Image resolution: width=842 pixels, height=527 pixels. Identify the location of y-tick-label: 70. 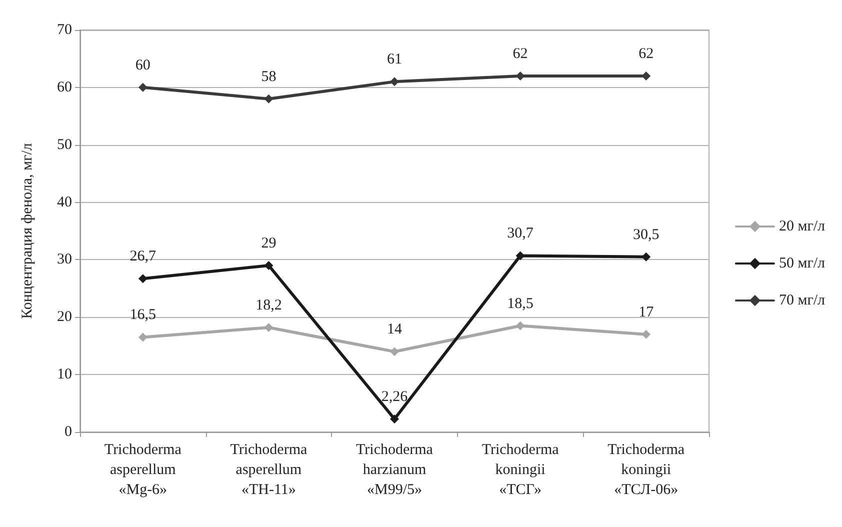
(64, 30).